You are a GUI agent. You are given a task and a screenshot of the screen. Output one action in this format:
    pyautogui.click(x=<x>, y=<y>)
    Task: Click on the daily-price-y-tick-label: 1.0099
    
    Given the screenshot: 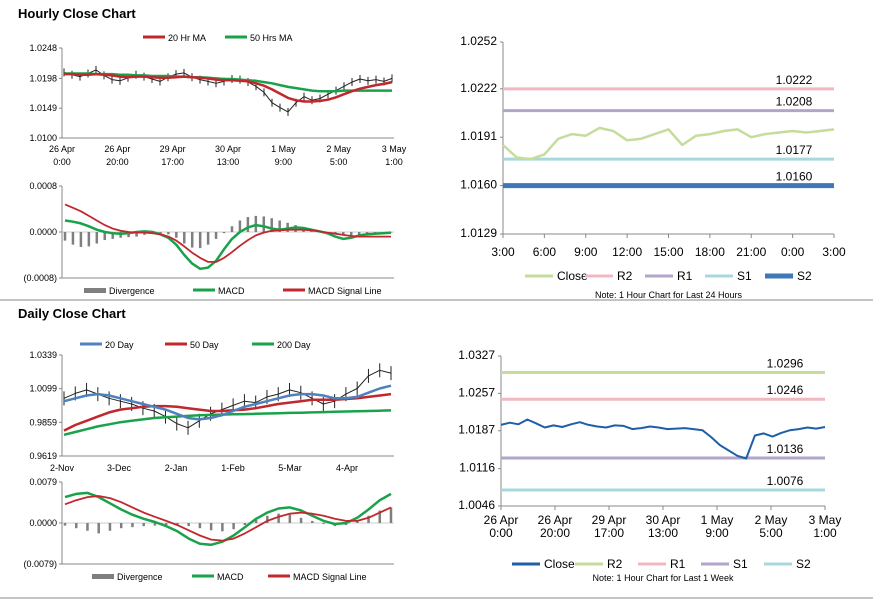 What is the action you would take?
    pyautogui.click(x=43, y=389)
    